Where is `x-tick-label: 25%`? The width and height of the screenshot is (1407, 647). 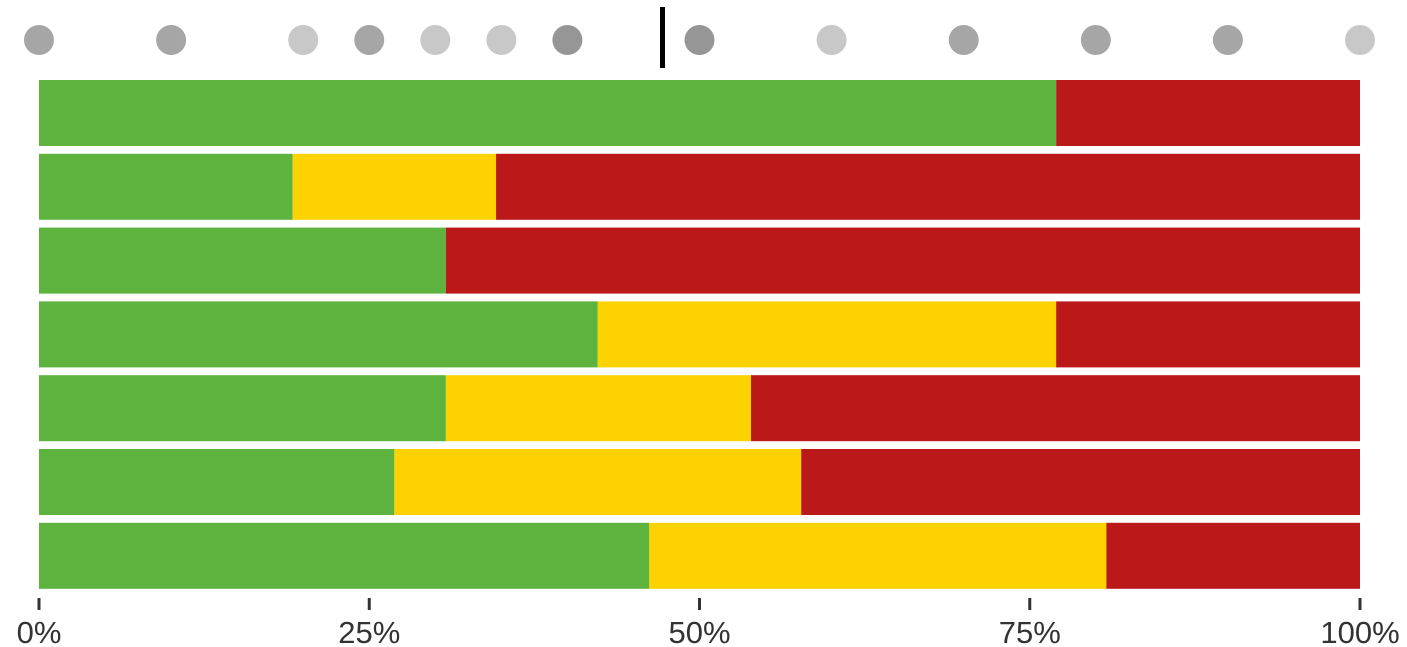 x-tick-label: 25% is located at coordinates (369, 631).